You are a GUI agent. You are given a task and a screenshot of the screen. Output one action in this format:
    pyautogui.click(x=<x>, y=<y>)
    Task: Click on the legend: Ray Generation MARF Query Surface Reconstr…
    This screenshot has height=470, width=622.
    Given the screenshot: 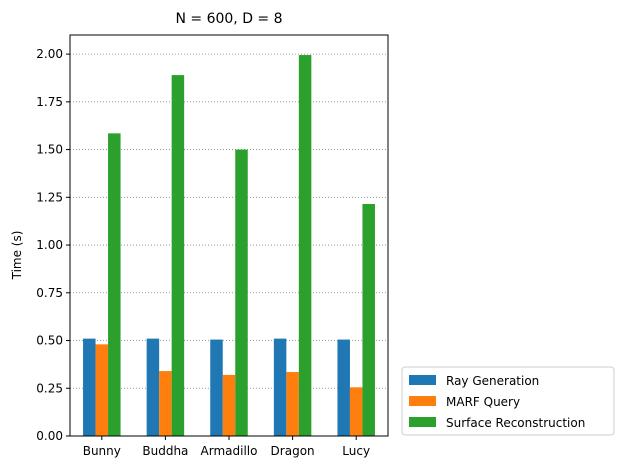 What is the action you would take?
    pyautogui.click(x=508, y=401)
    